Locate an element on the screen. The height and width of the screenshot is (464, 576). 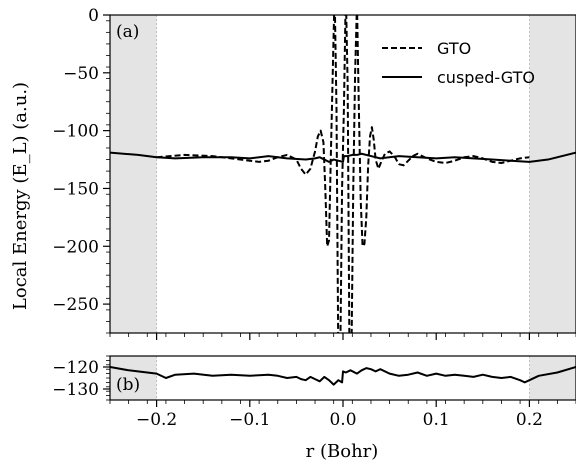
y-tick-label: −120 is located at coordinates (75, 368).